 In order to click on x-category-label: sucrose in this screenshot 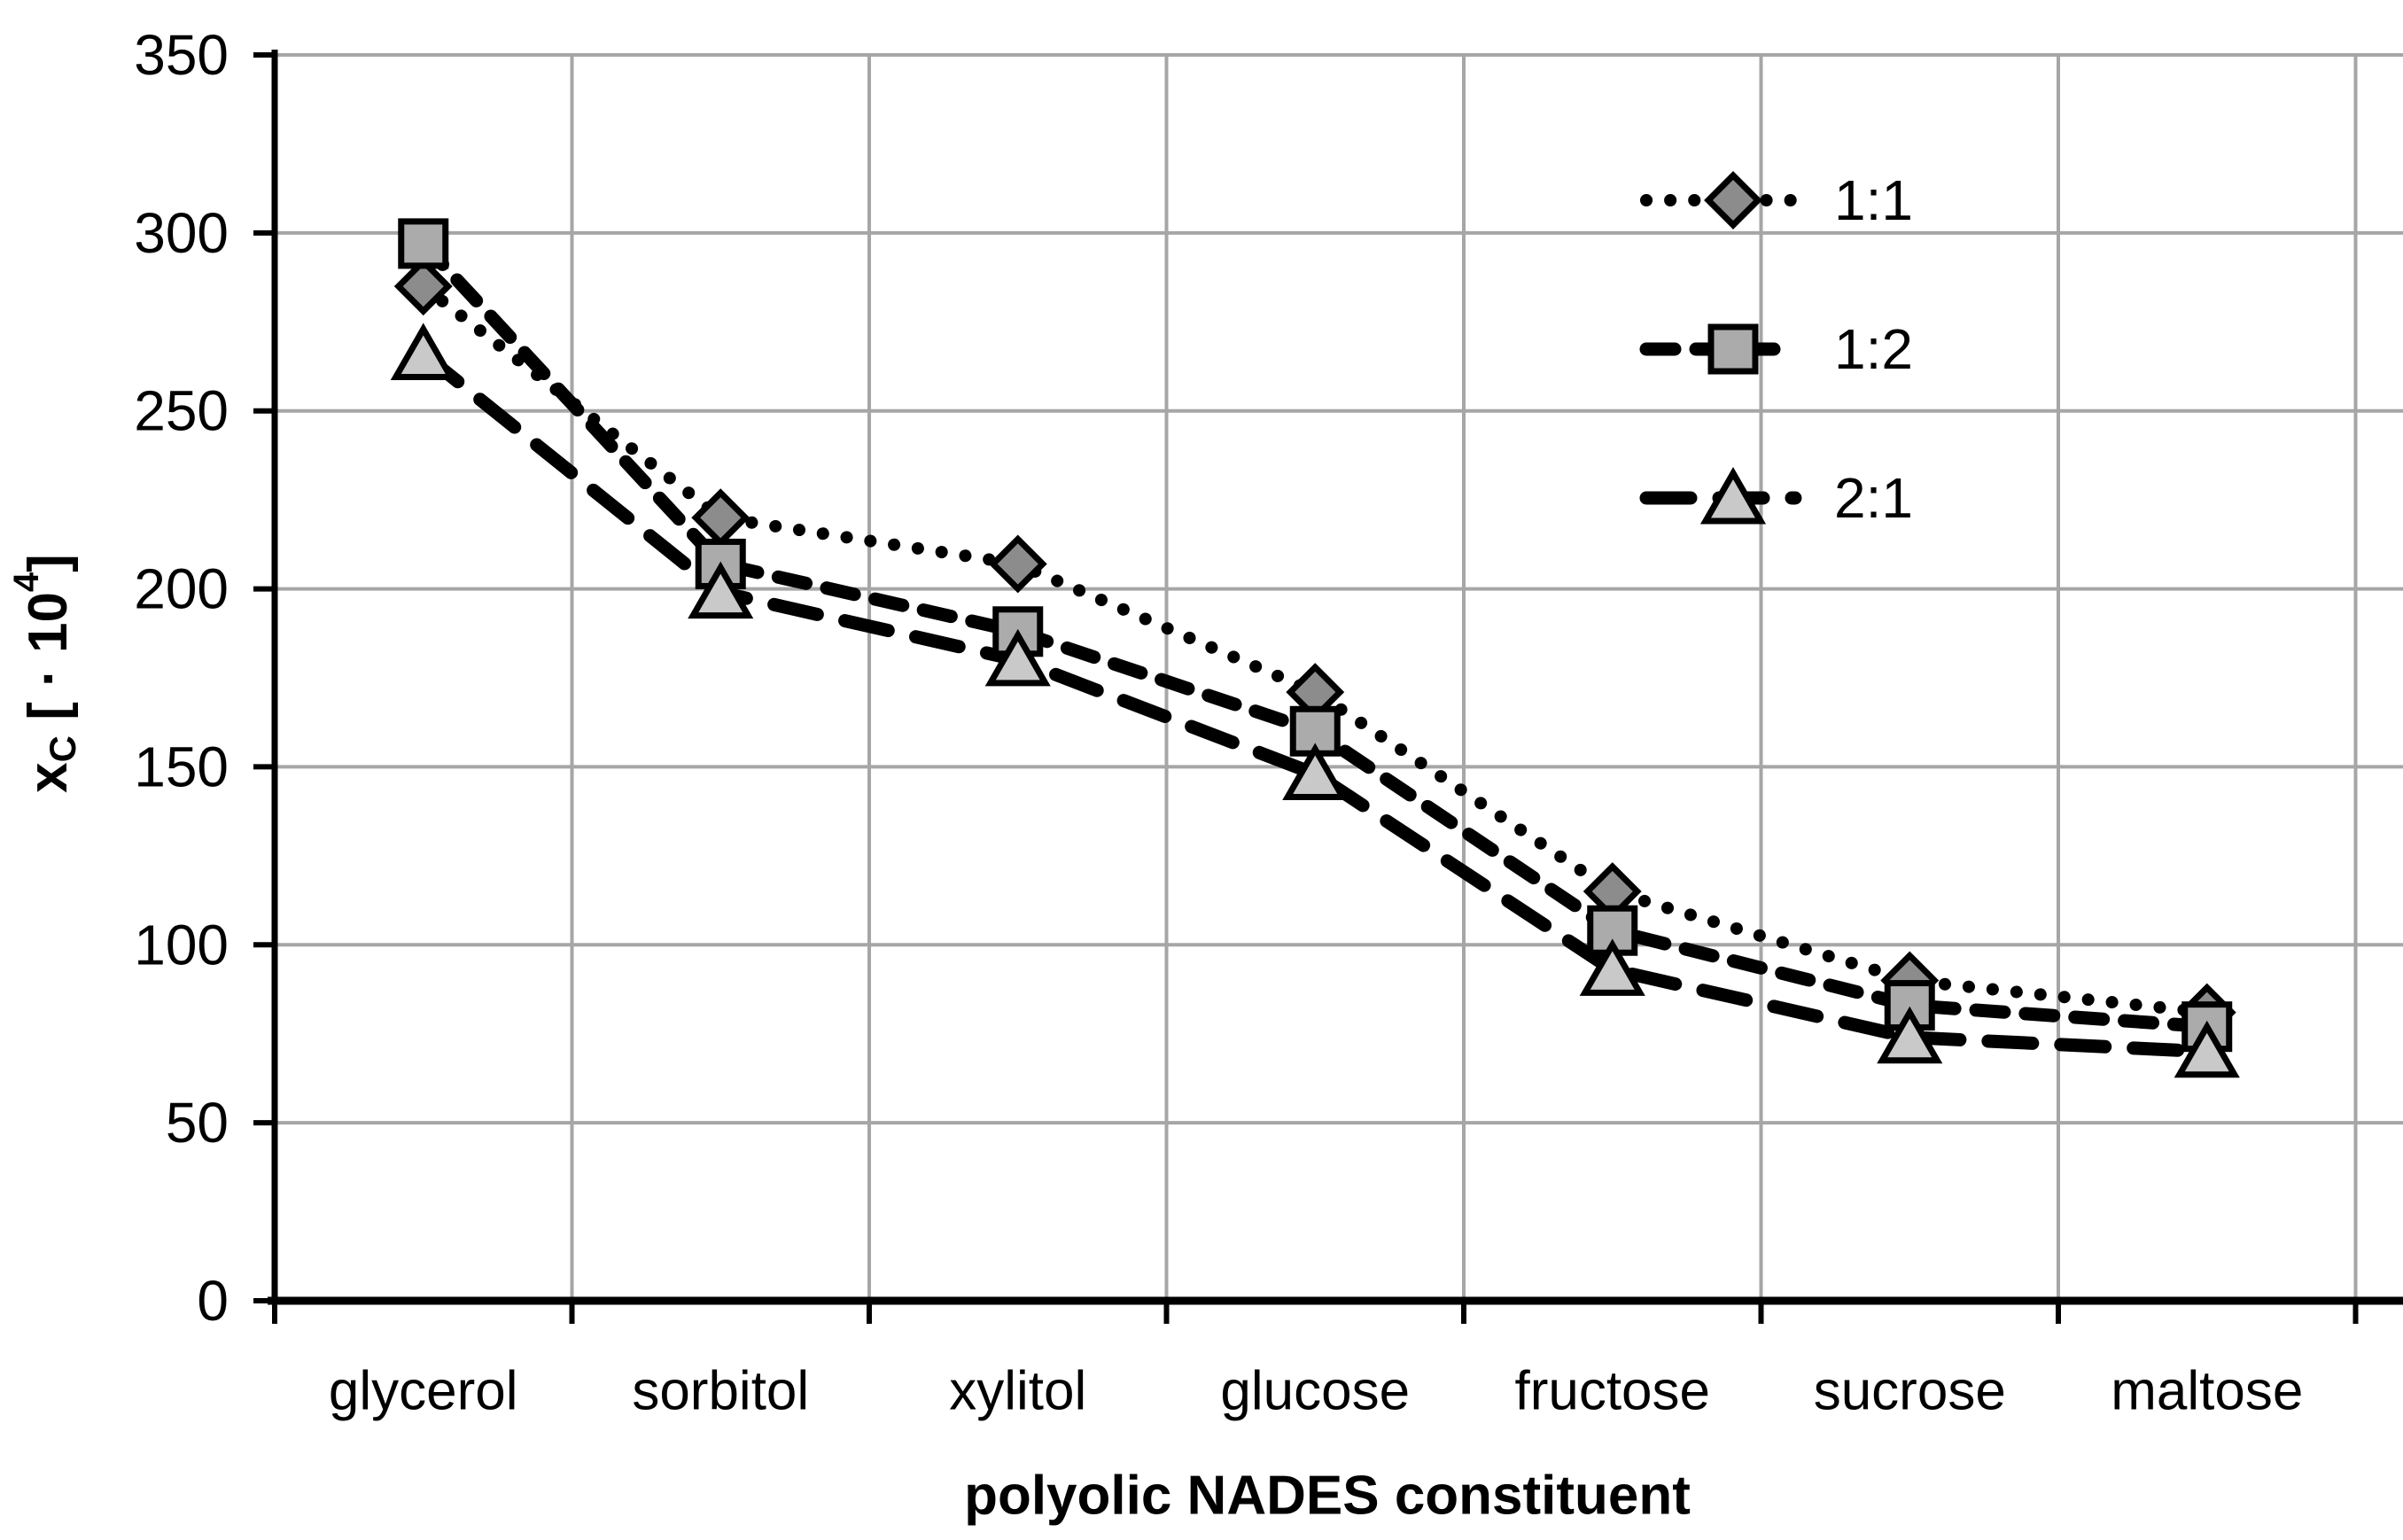, I will do `click(1910, 1391)`.